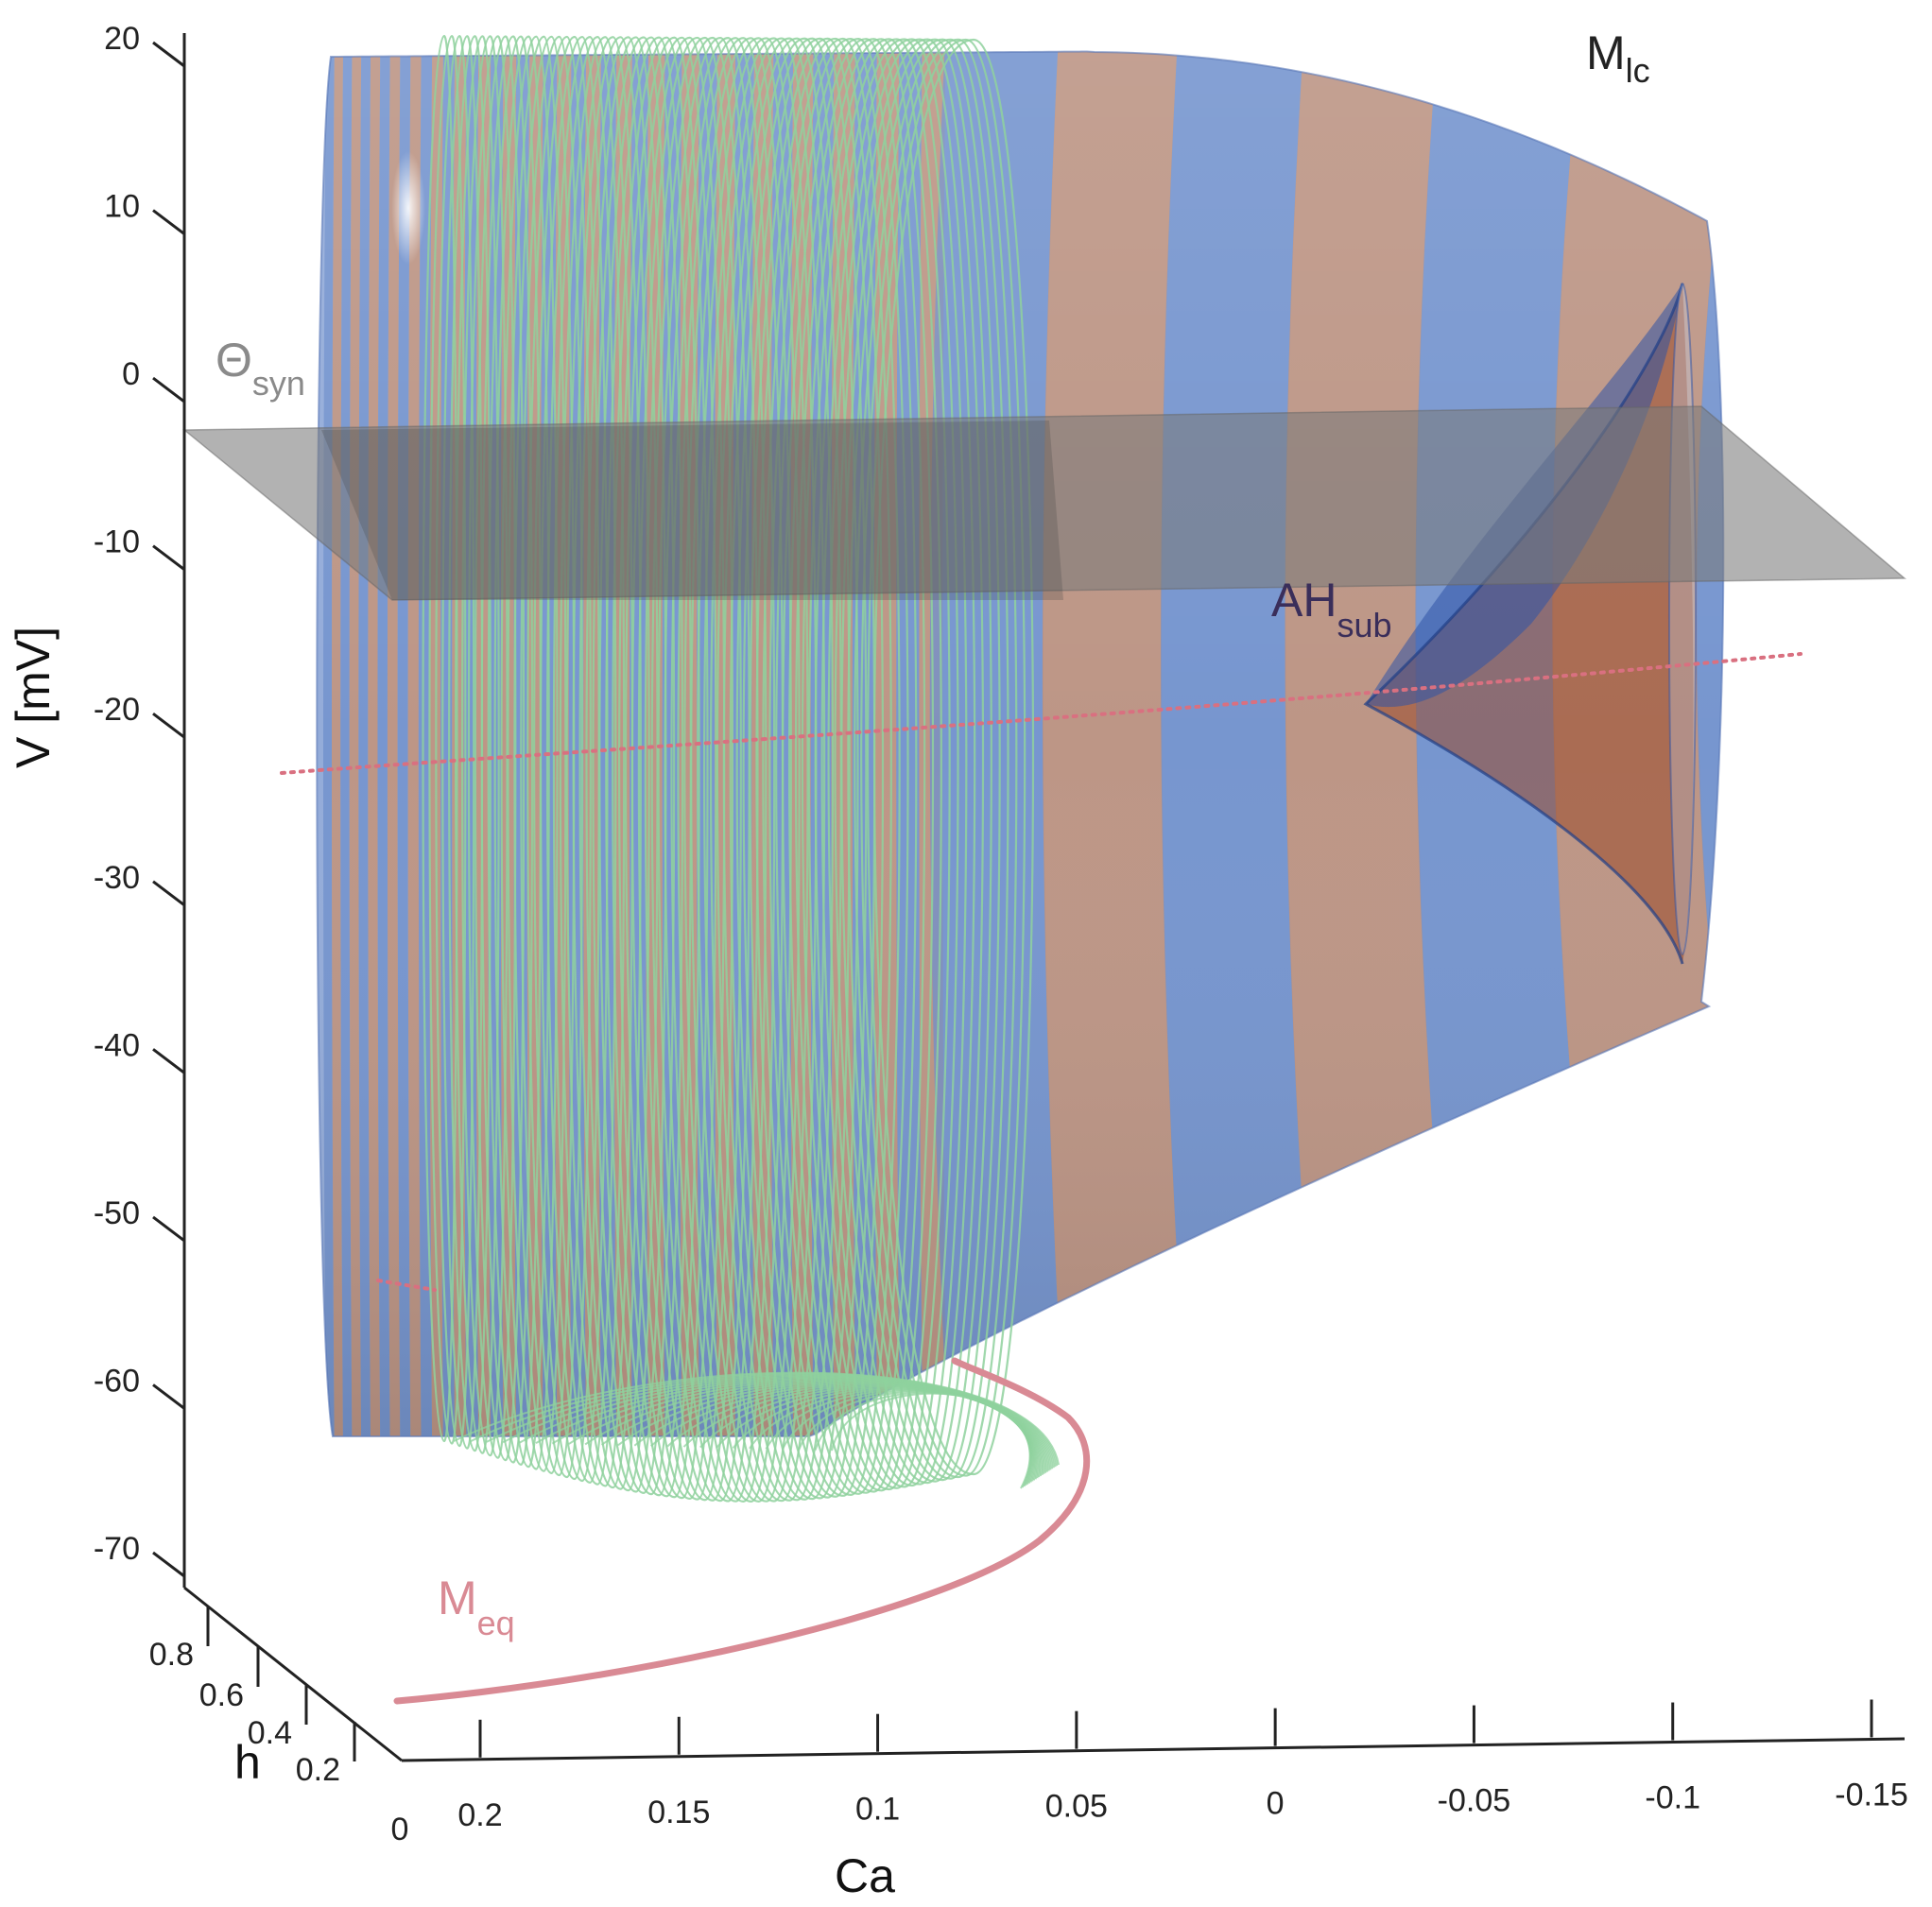  Describe the element at coordinates (742, 1531) in the screenshot. I see `m-eq-curve` at that location.